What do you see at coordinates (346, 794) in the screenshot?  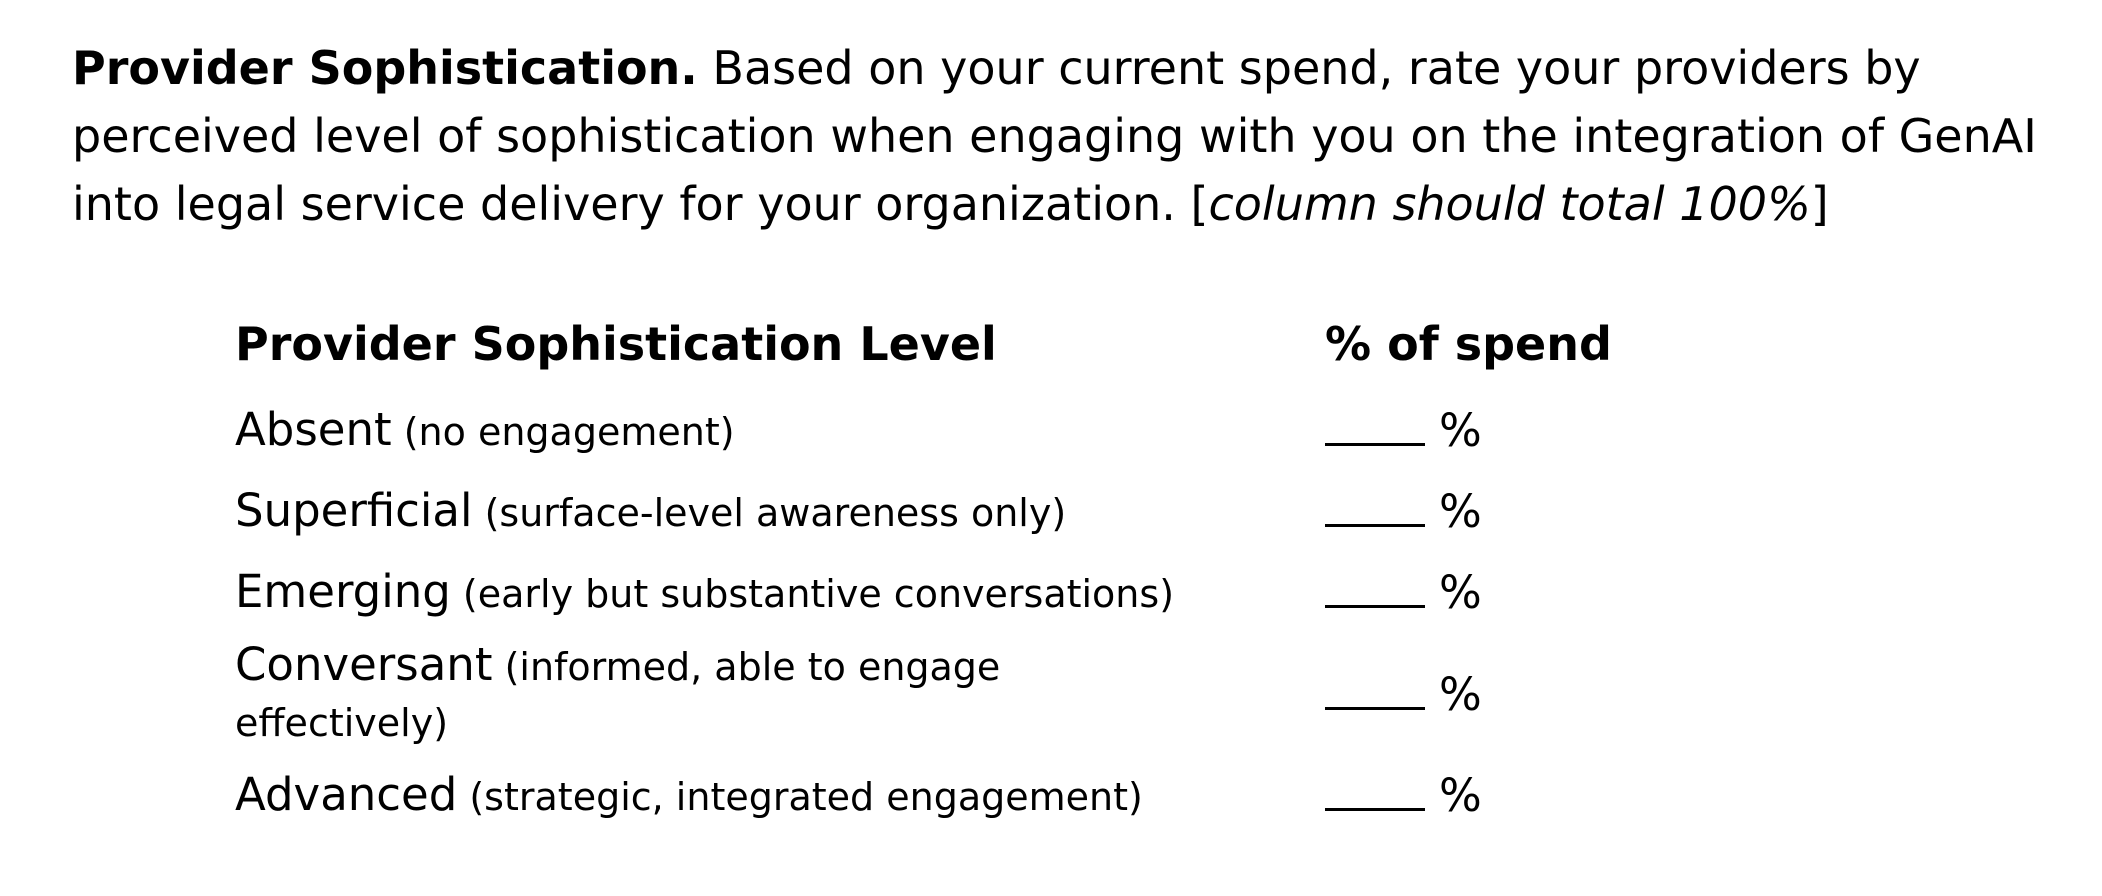 I see `level-name: Advanced` at bounding box center [346, 794].